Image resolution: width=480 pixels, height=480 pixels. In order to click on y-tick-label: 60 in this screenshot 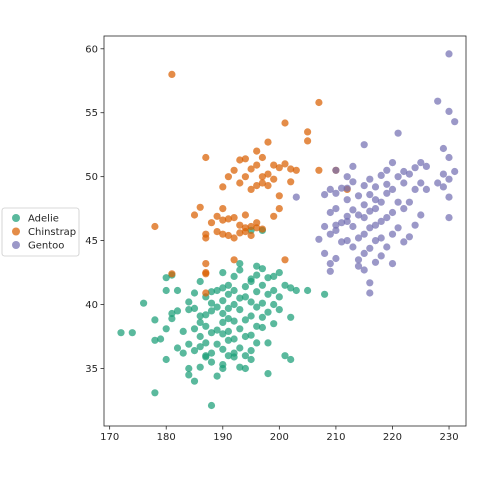, I will do `click(91, 49)`.